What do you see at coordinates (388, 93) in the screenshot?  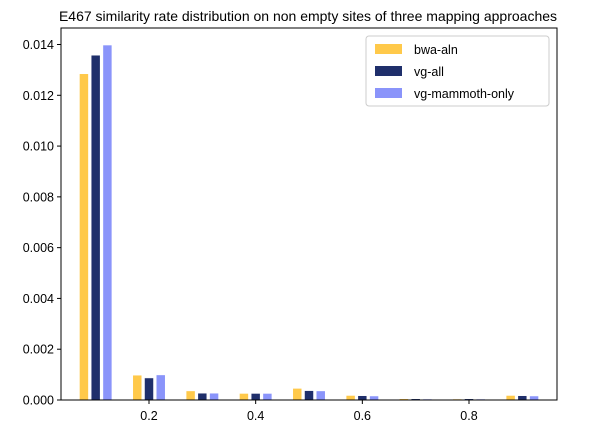 I see `legend-swatch-vg-mammoth-only` at bounding box center [388, 93].